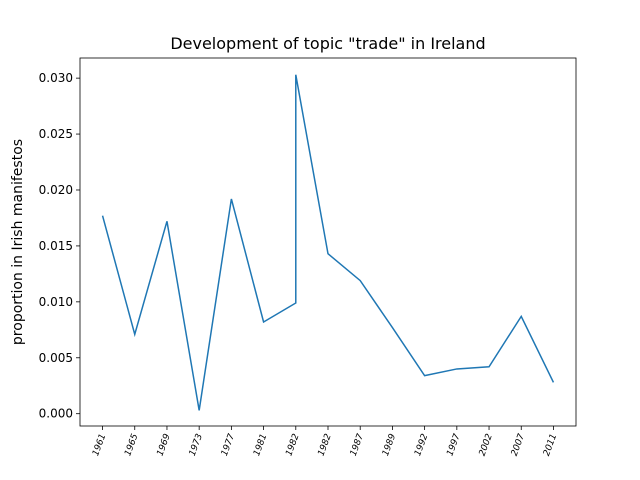 This screenshot has height=480, width=640. What do you see at coordinates (327, 43) in the screenshot?
I see `chart-title: Development of topic "trade" in Ireland` at bounding box center [327, 43].